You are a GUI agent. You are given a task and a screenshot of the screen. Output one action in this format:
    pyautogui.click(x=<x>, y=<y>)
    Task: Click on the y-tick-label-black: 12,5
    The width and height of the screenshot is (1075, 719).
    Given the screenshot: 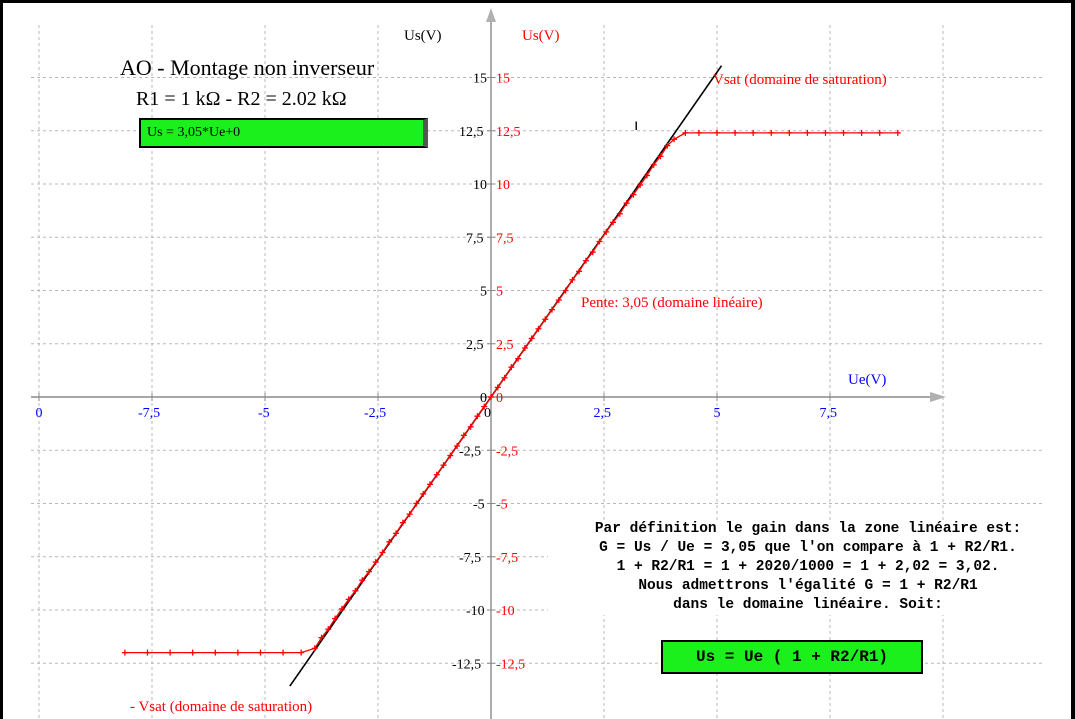 What is the action you would take?
    pyautogui.click(x=471, y=132)
    